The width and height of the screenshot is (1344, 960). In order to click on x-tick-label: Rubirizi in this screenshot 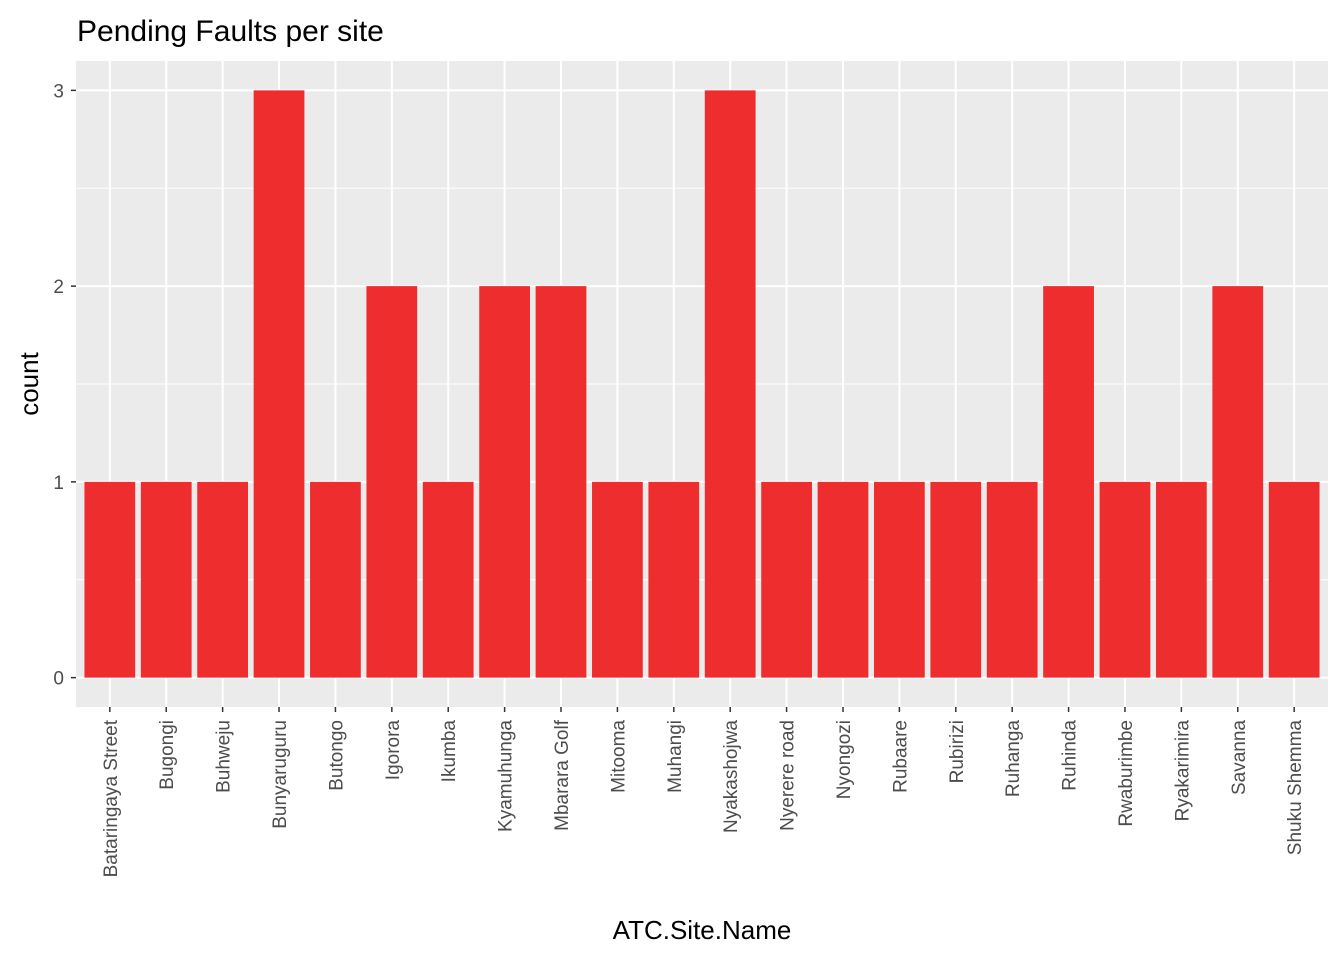, I will do `click(957, 751)`.